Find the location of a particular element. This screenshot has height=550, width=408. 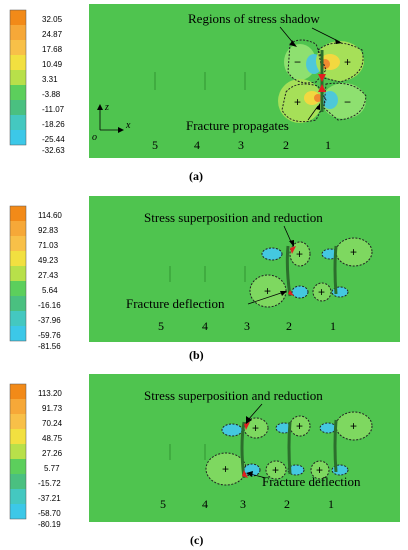

legend-label: 114.60 is located at coordinates (50, 215).